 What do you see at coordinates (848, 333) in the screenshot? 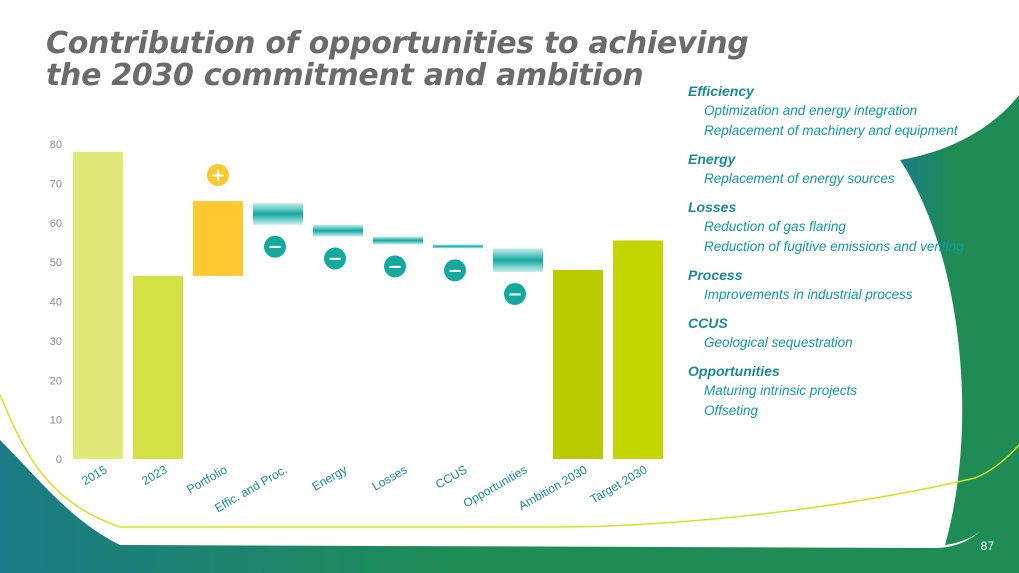
I see `legend-group: CCUS Geological sequestration` at bounding box center [848, 333].